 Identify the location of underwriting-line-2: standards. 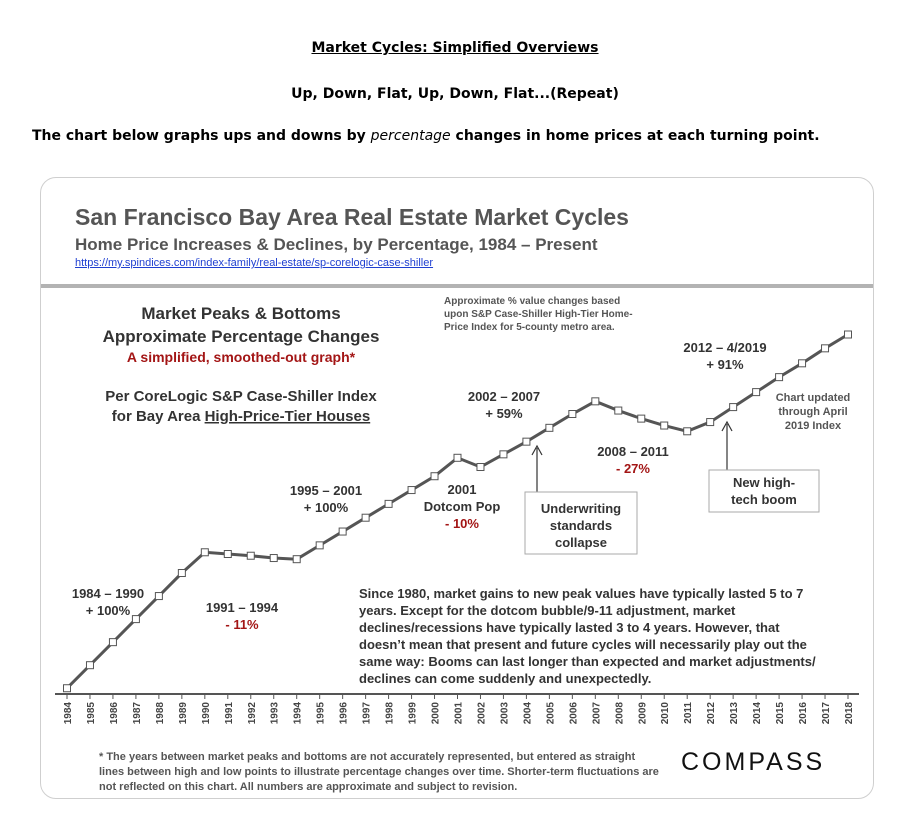
(581, 525).